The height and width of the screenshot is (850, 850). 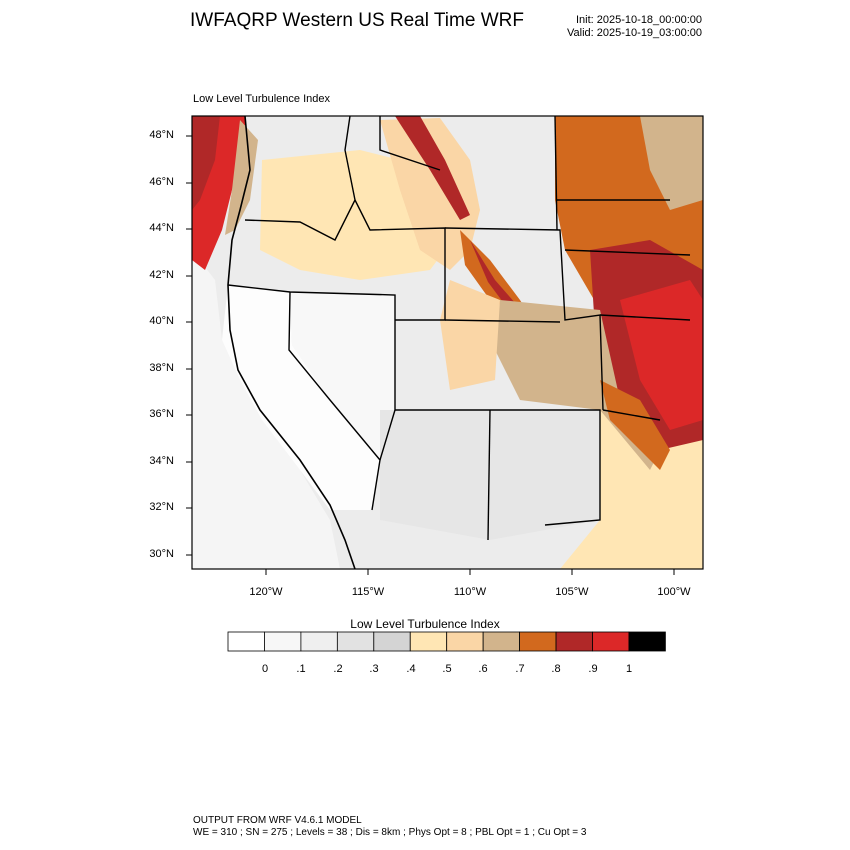 I want to click on lat-label-32: 32°N, so click(x=161, y=507).